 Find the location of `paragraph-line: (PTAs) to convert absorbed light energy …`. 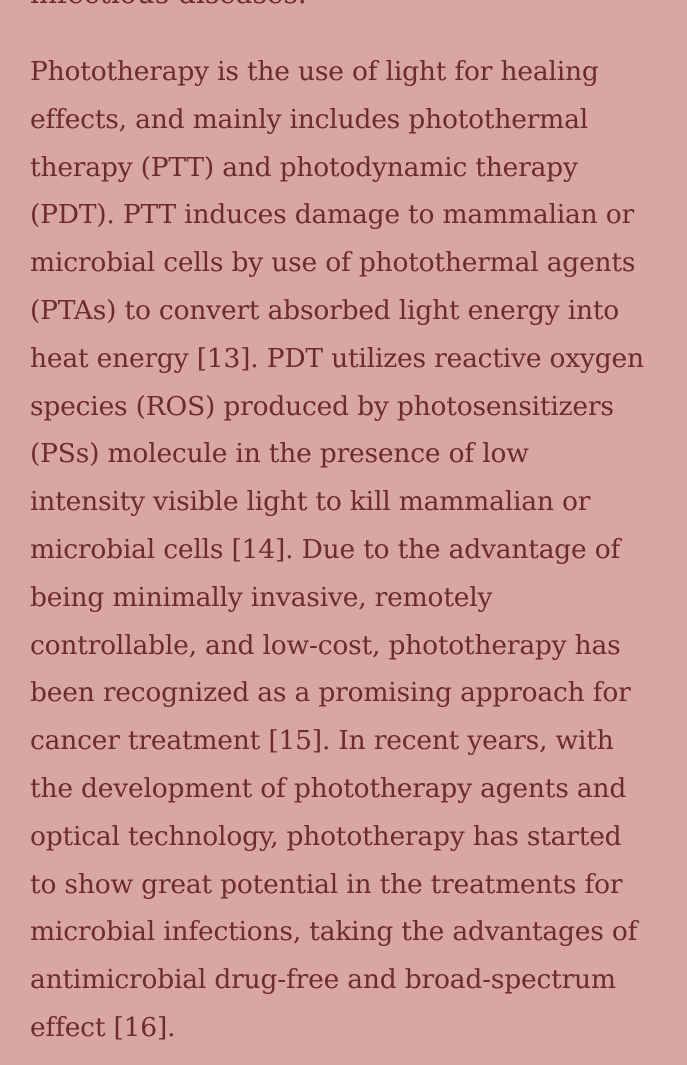

paragraph-line: (PTAs) to convert absorbed light energy … is located at coordinates (325, 310).